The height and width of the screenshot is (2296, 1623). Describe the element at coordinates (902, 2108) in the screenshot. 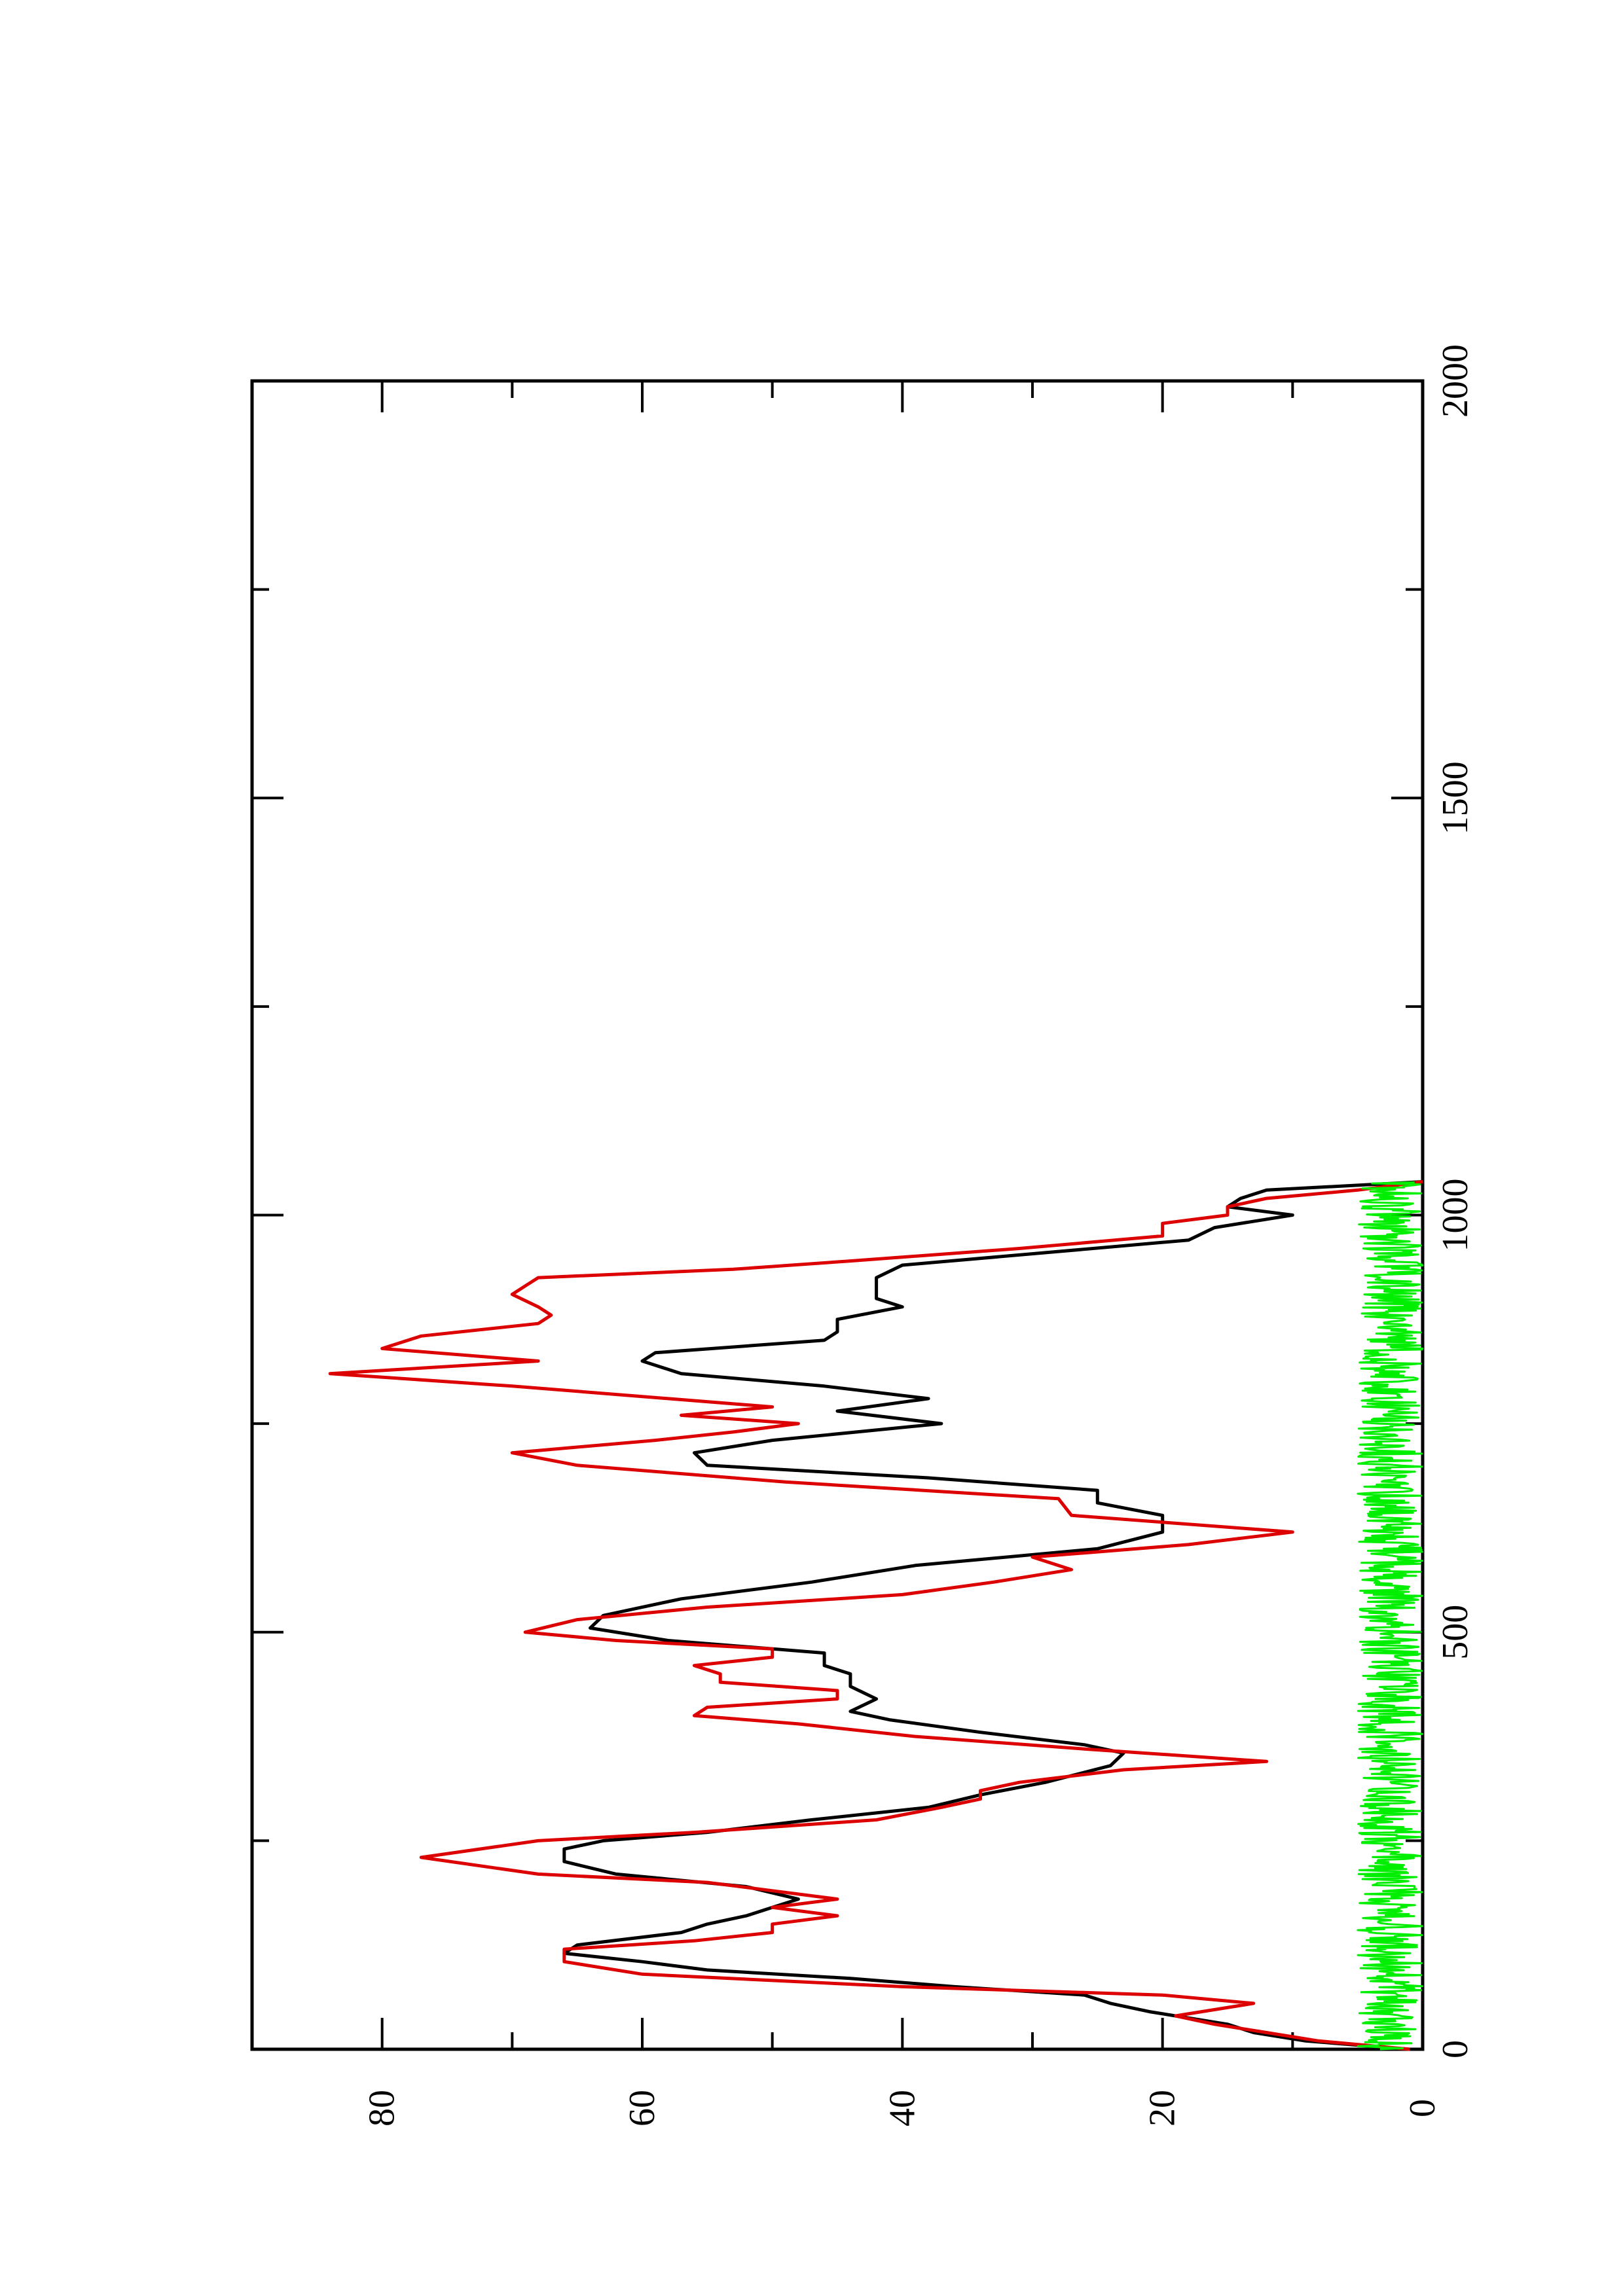

I see `y-tick-label: 40` at that location.